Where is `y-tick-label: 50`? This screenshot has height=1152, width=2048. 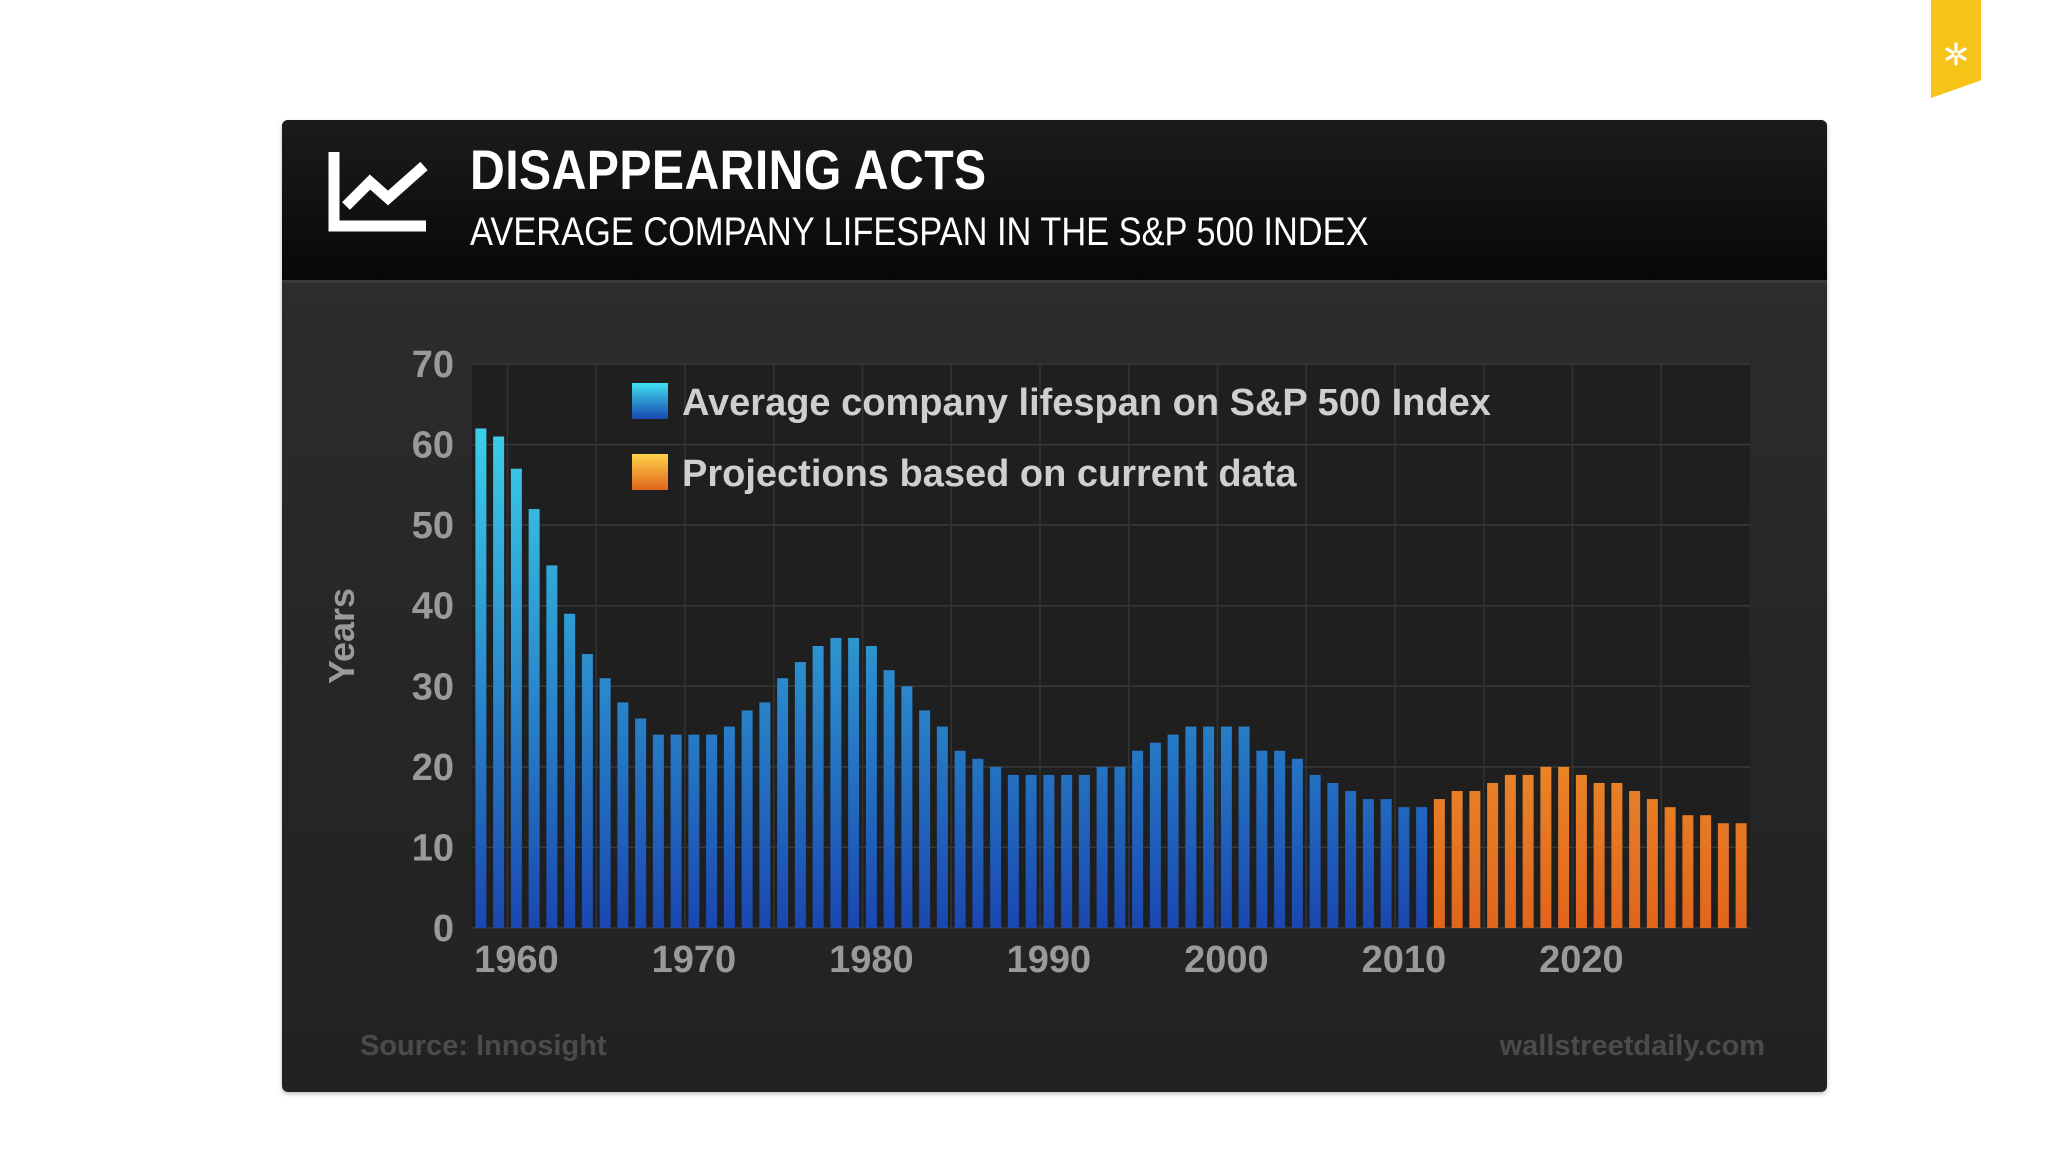 y-tick-label: 50 is located at coordinates (433, 526).